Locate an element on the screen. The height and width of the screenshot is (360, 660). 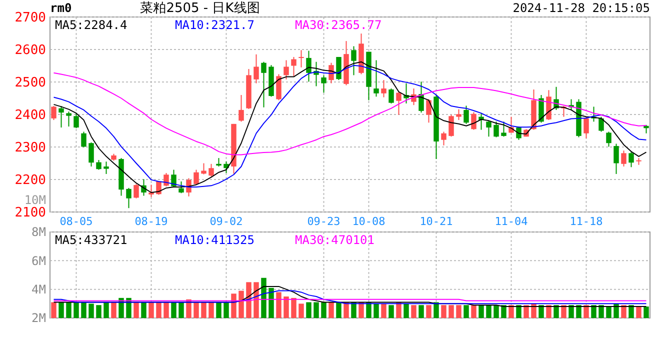
y-tick-label: 2100 is located at coordinates (30, 213).